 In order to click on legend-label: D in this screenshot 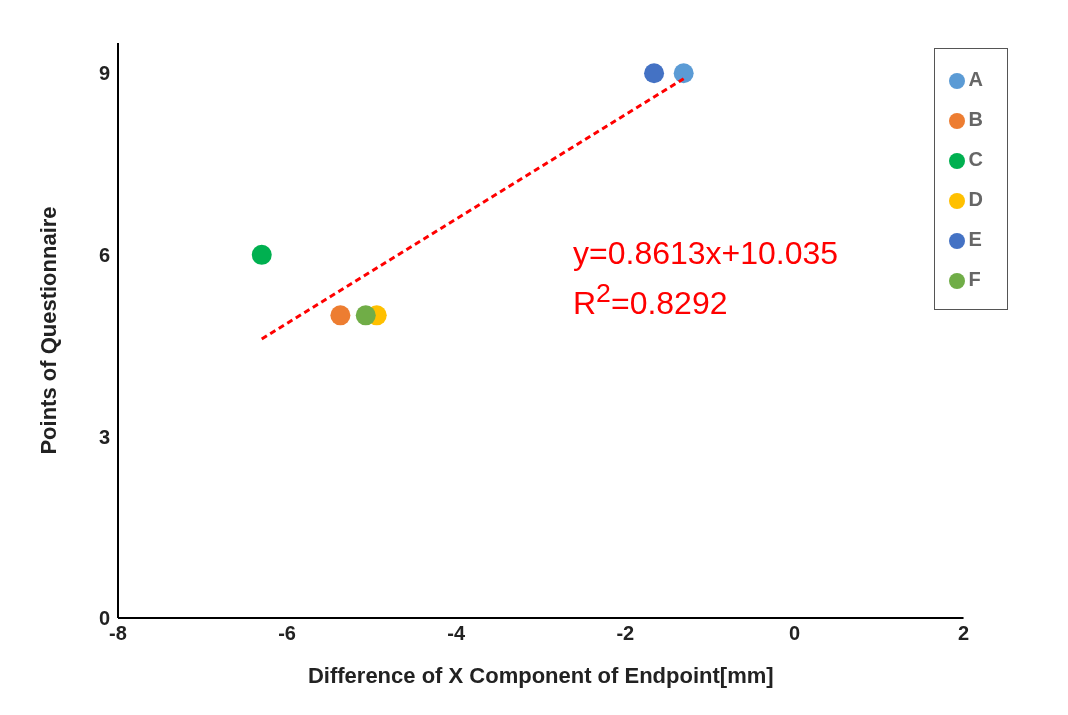, I will do `click(975, 199)`.